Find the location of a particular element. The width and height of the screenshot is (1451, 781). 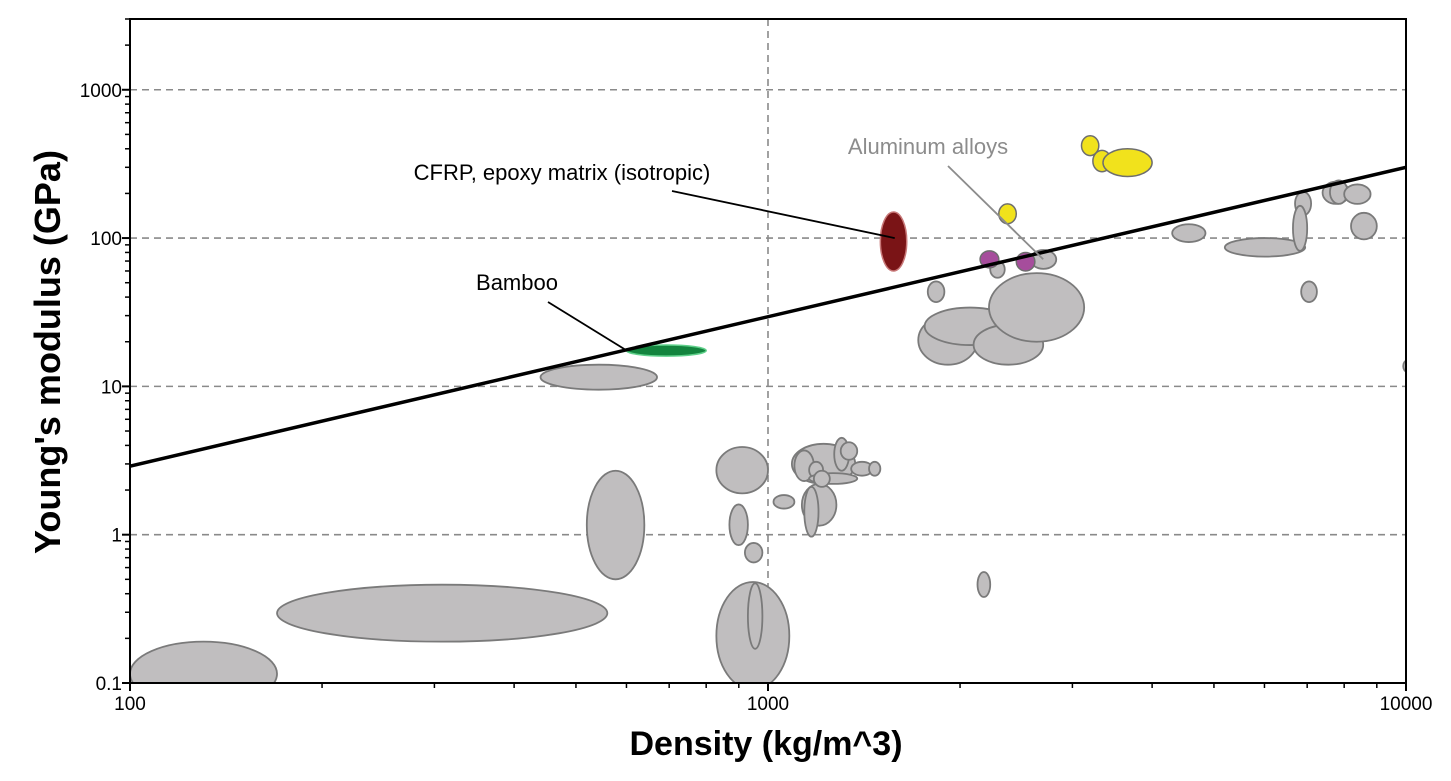

y-tick-label: 0.1 is located at coordinates (109, 684).